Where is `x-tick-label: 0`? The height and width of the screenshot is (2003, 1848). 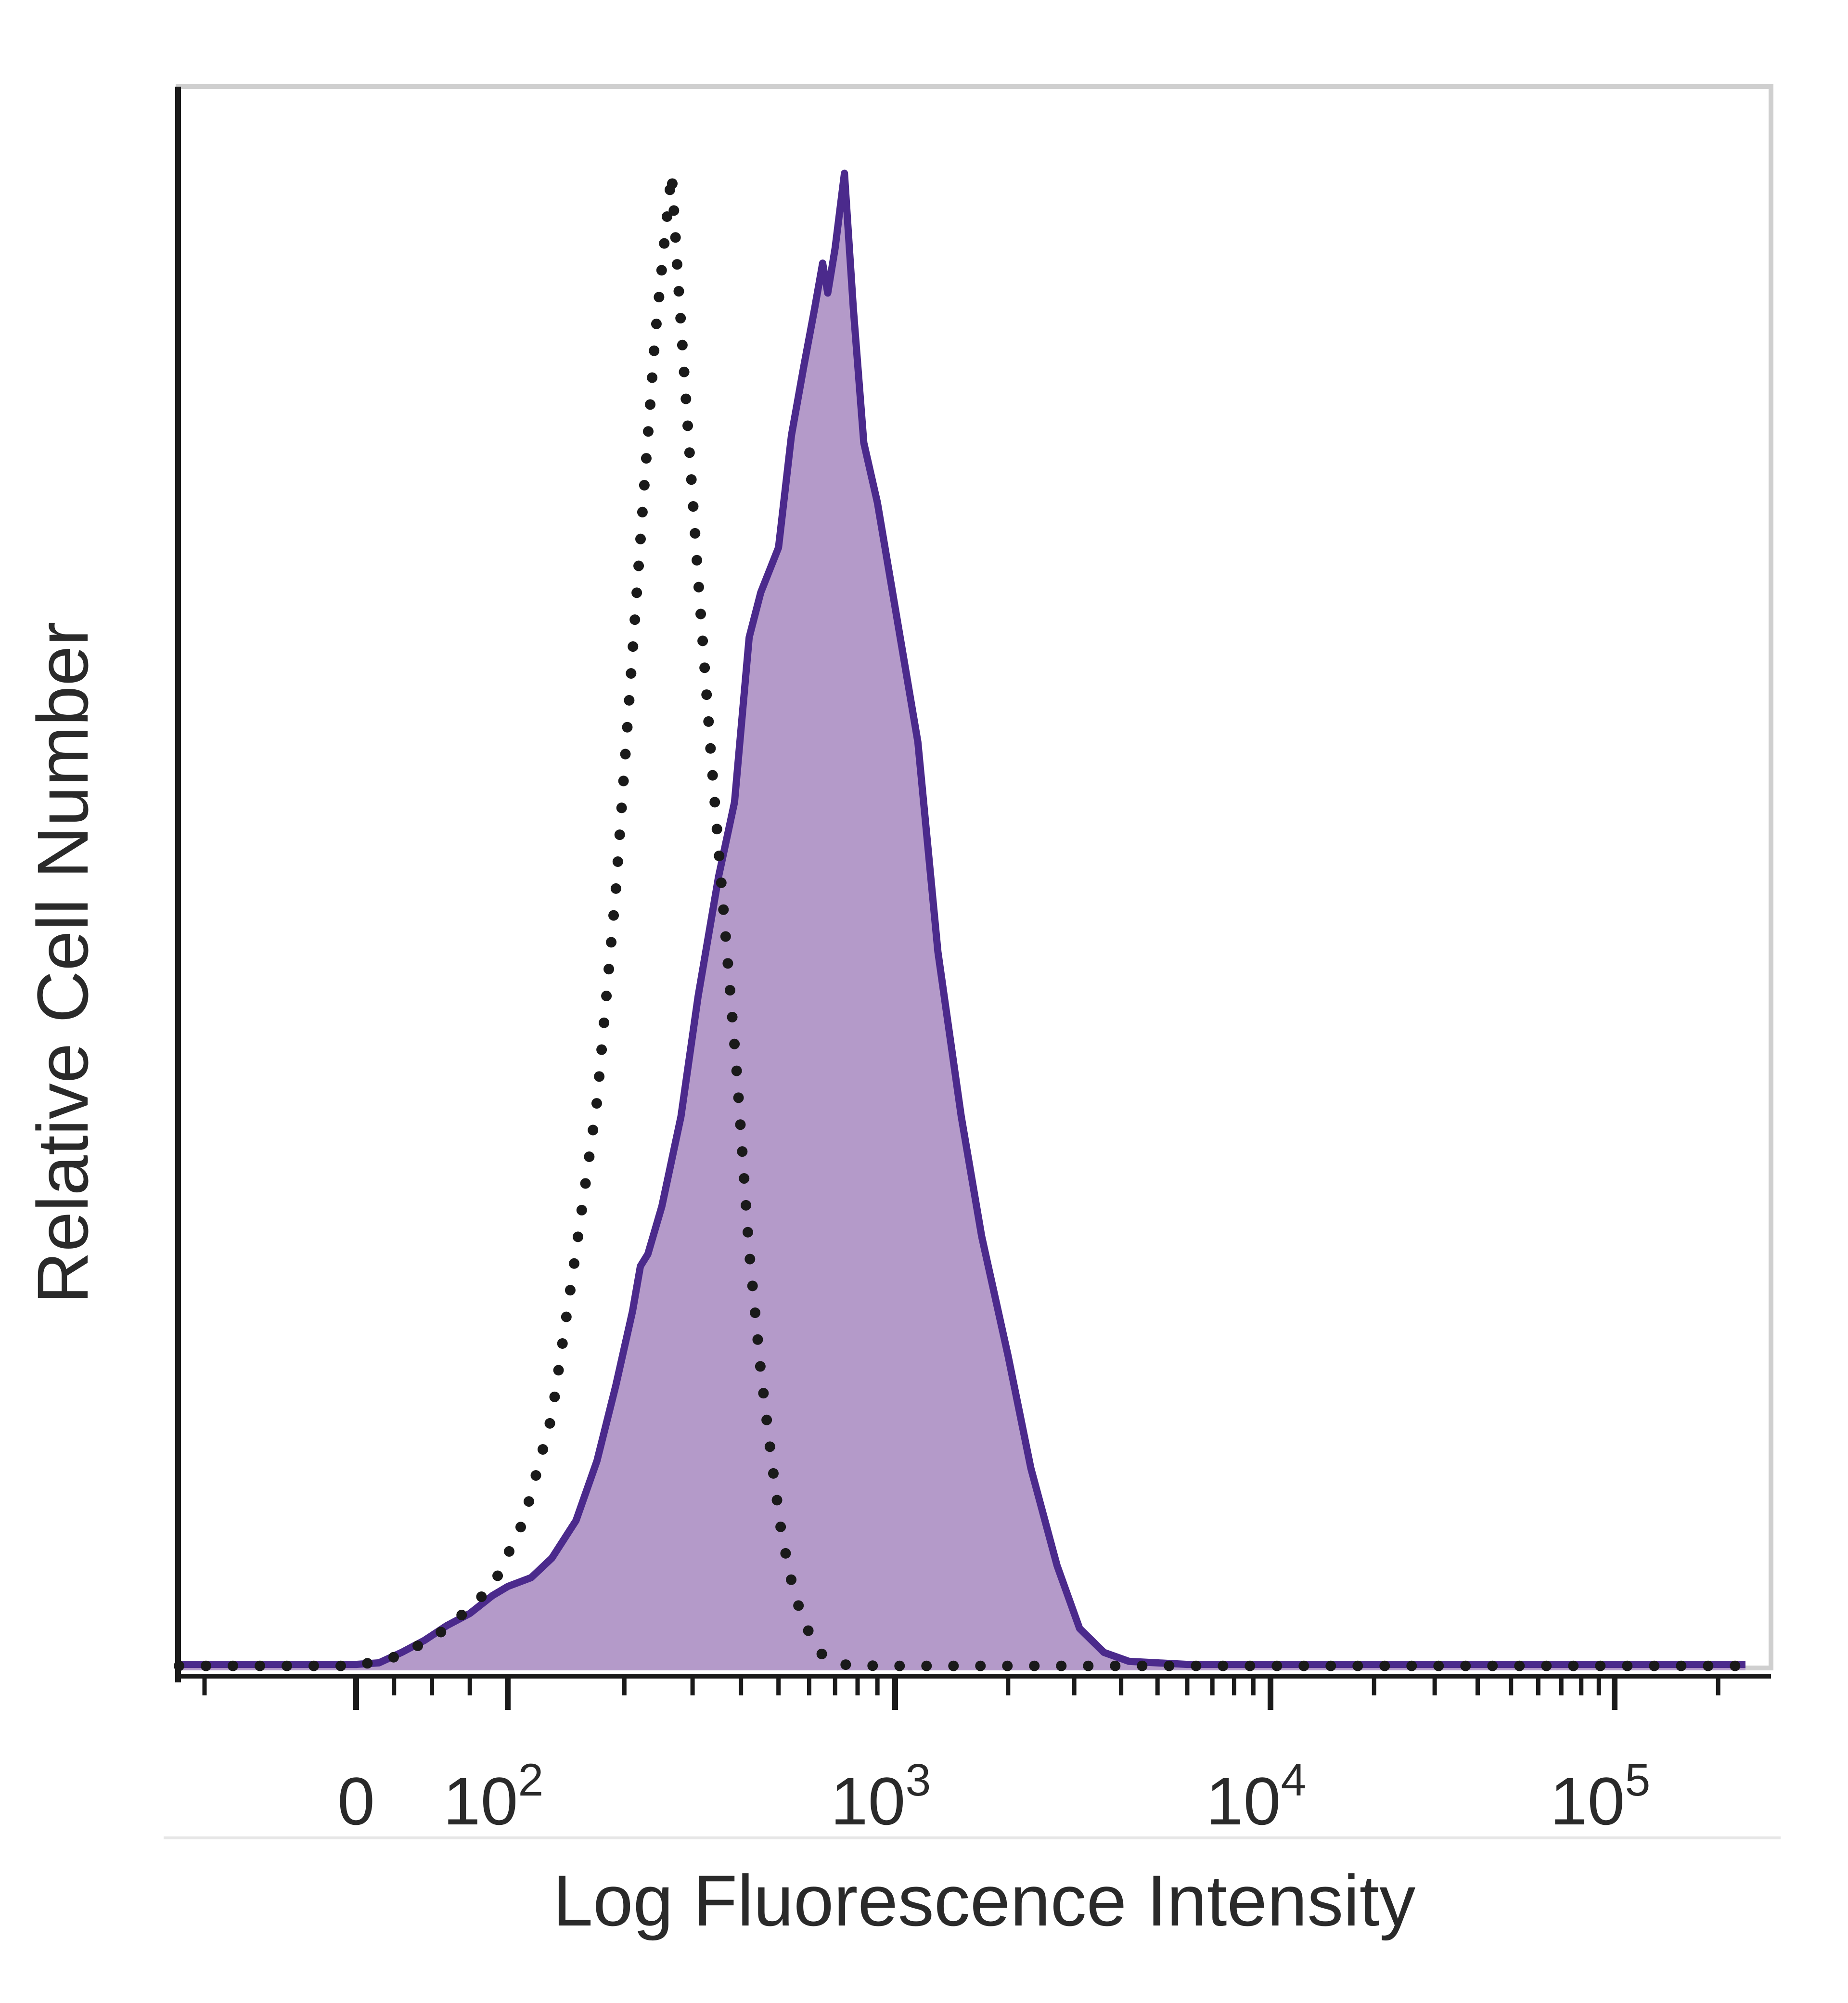
x-tick-label: 0 is located at coordinates (356, 1801).